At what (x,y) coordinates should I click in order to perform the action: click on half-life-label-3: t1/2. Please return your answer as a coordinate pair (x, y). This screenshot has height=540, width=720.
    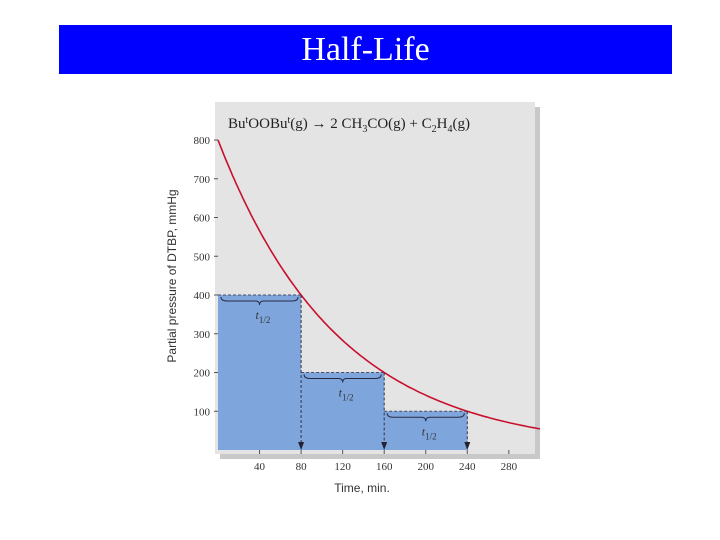
    Looking at the image, I should click on (429, 432).